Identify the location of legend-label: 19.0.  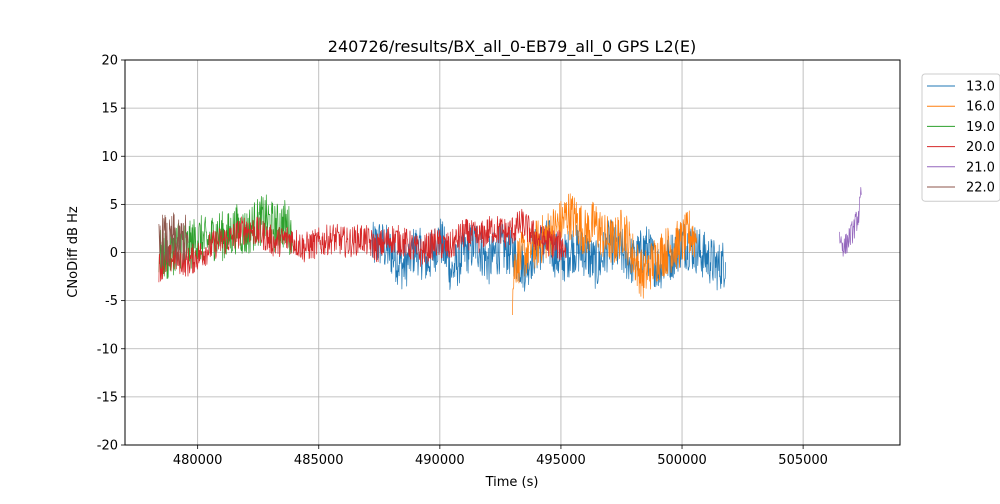
(980, 127).